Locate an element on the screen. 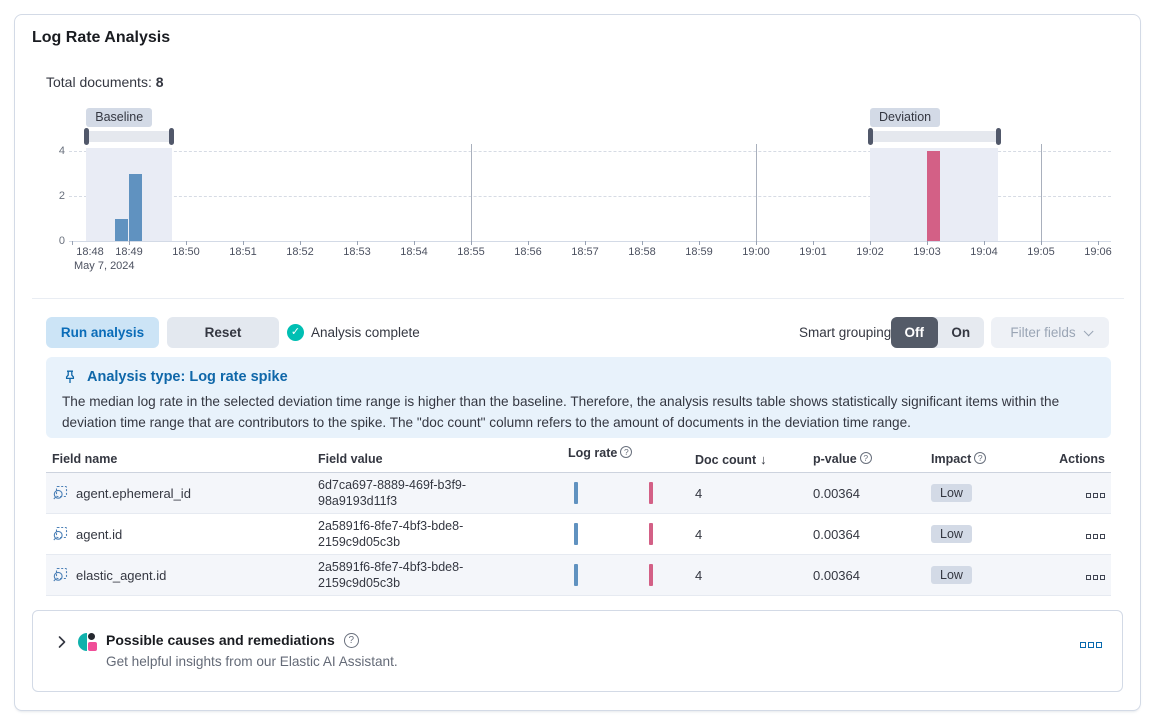 The height and width of the screenshot is (719, 1155). deviation-brush is located at coordinates (934, 136).